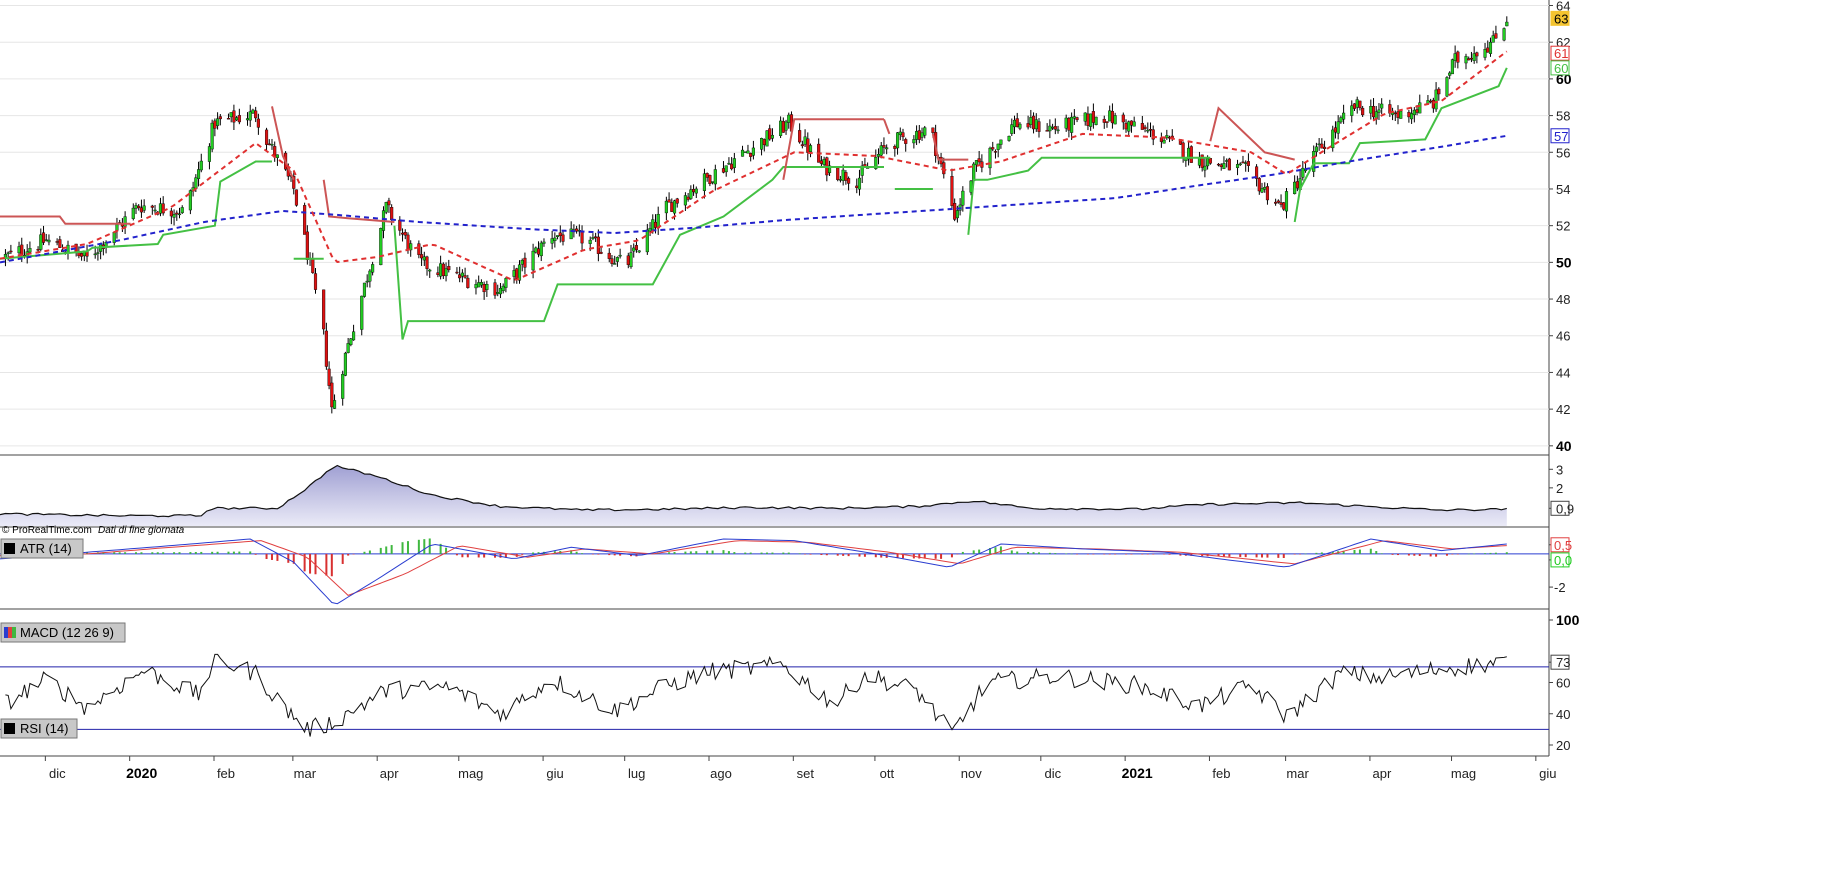  Describe the element at coordinates (39, 728) in the screenshot. I see `rsi-label: RSI (14)` at that location.